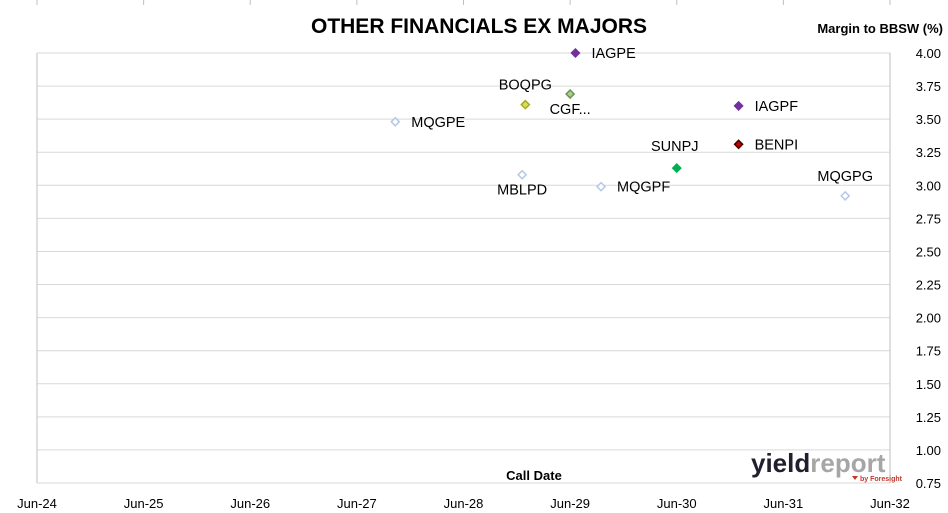  Describe the element at coordinates (525, 86) in the screenshot. I see `point-label-boqpg: BOQPG` at that location.